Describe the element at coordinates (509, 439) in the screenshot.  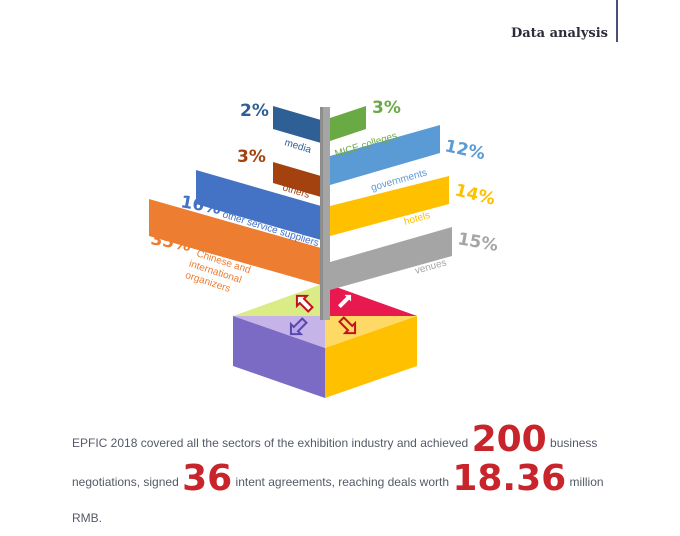
I see `stat-negotiations: 200` at that location.